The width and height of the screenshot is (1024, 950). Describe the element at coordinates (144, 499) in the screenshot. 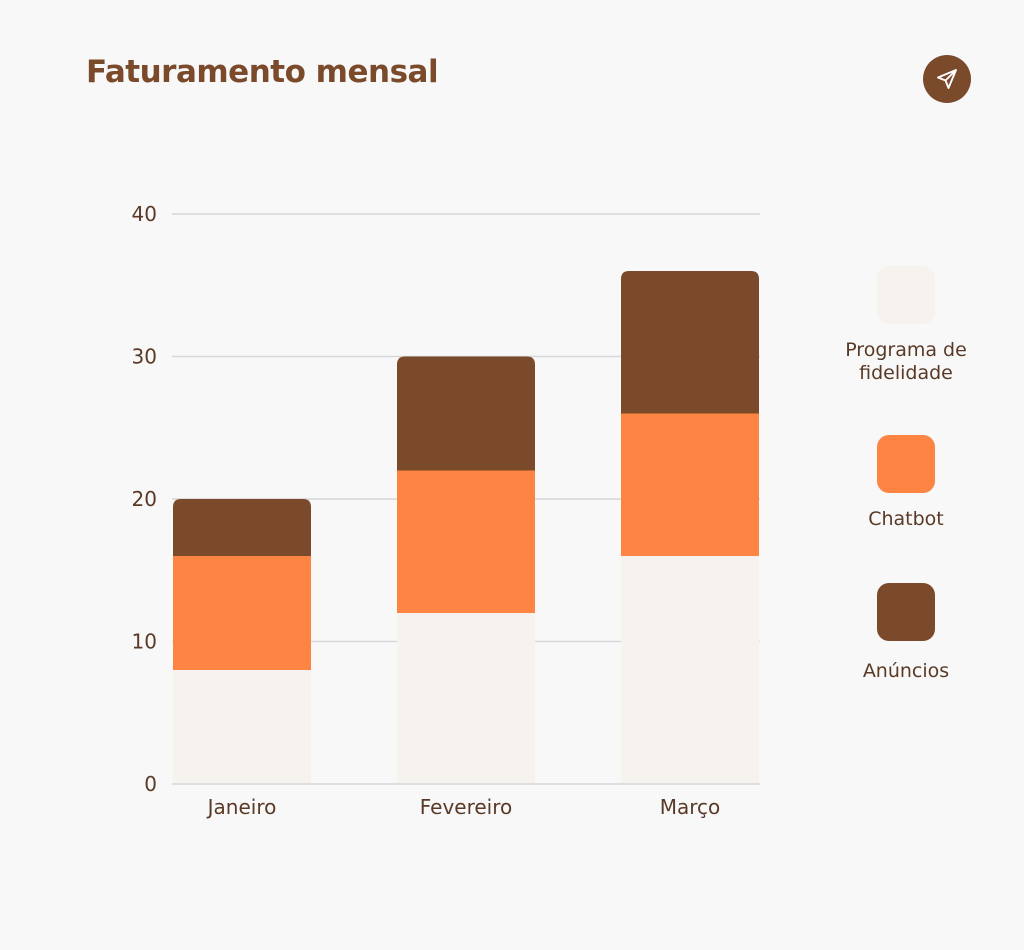

I see `y-tick-label: 20` at that location.